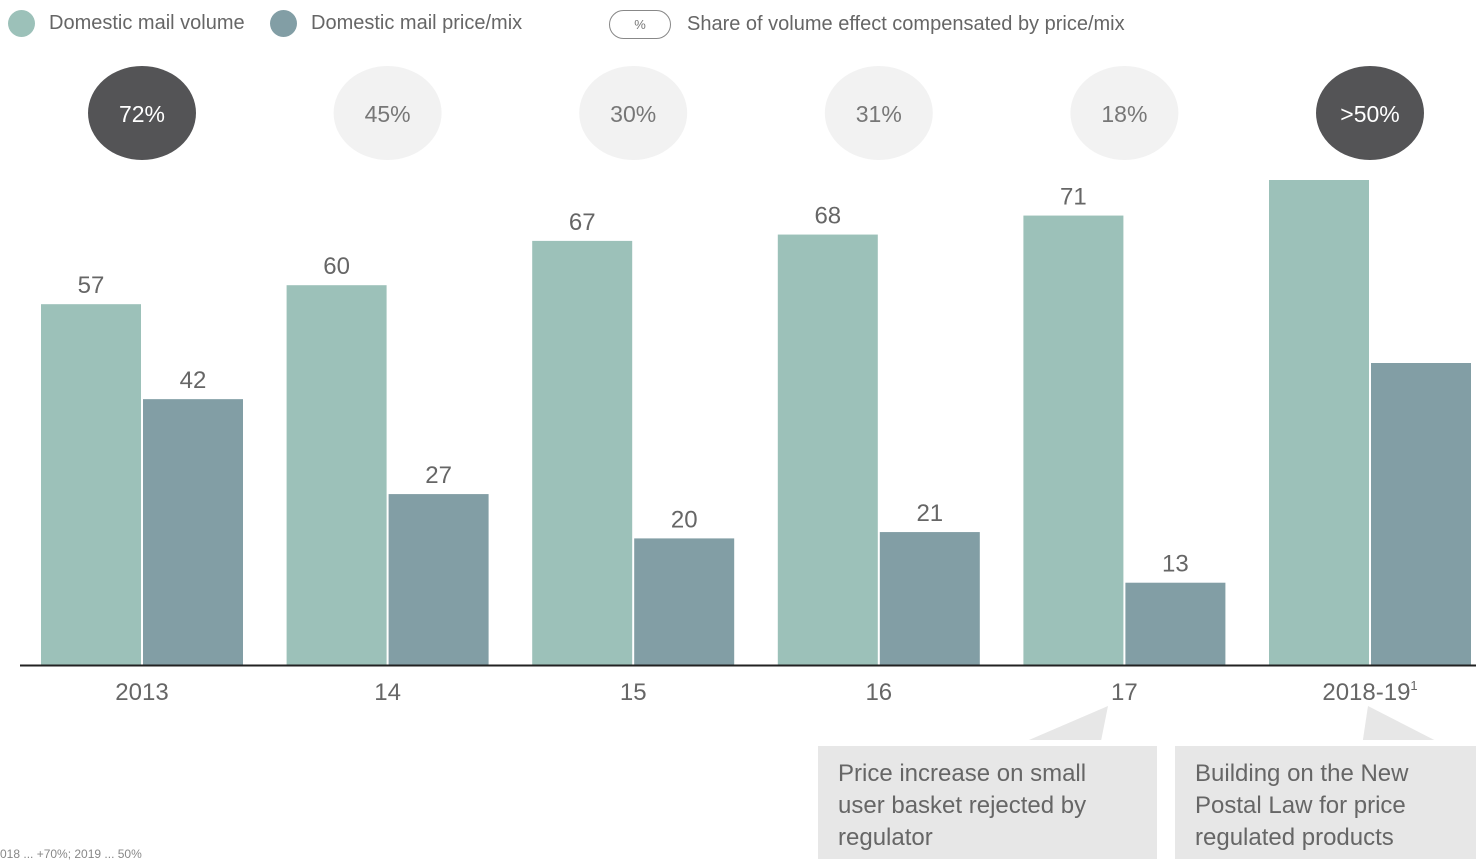 The width and height of the screenshot is (1476, 861). I want to click on share-label-1: 45%, so click(388, 114).